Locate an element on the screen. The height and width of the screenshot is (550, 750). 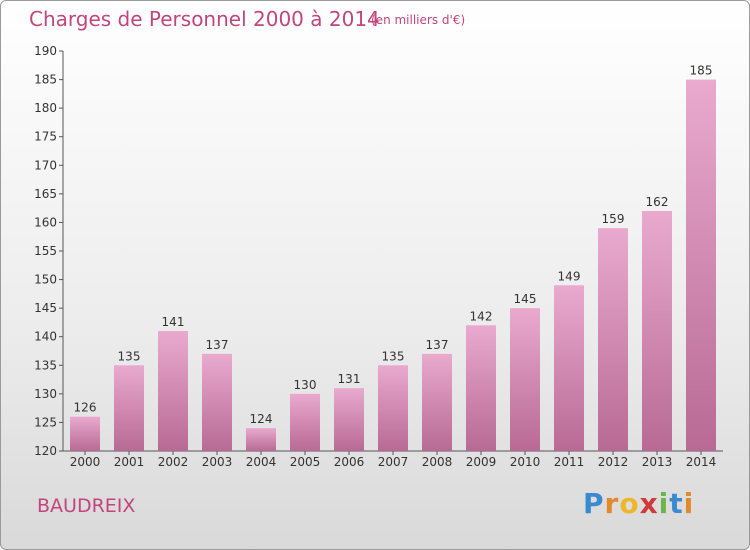
logo-letter: x is located at coordinates (649, 503).